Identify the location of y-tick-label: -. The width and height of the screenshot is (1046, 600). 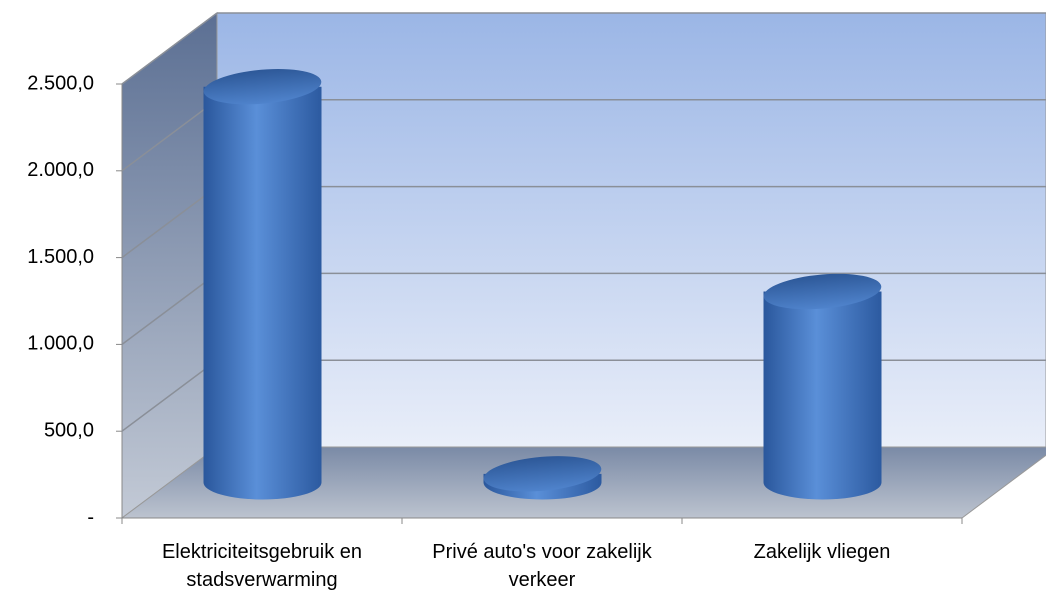
(90, 517).